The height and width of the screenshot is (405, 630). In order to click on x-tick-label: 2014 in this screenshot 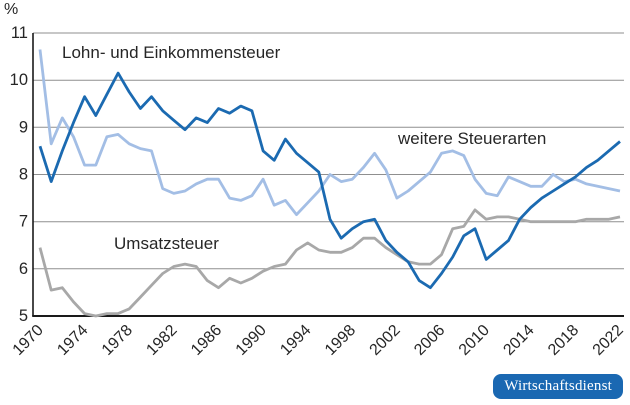, I will do `click(518, 340)`.